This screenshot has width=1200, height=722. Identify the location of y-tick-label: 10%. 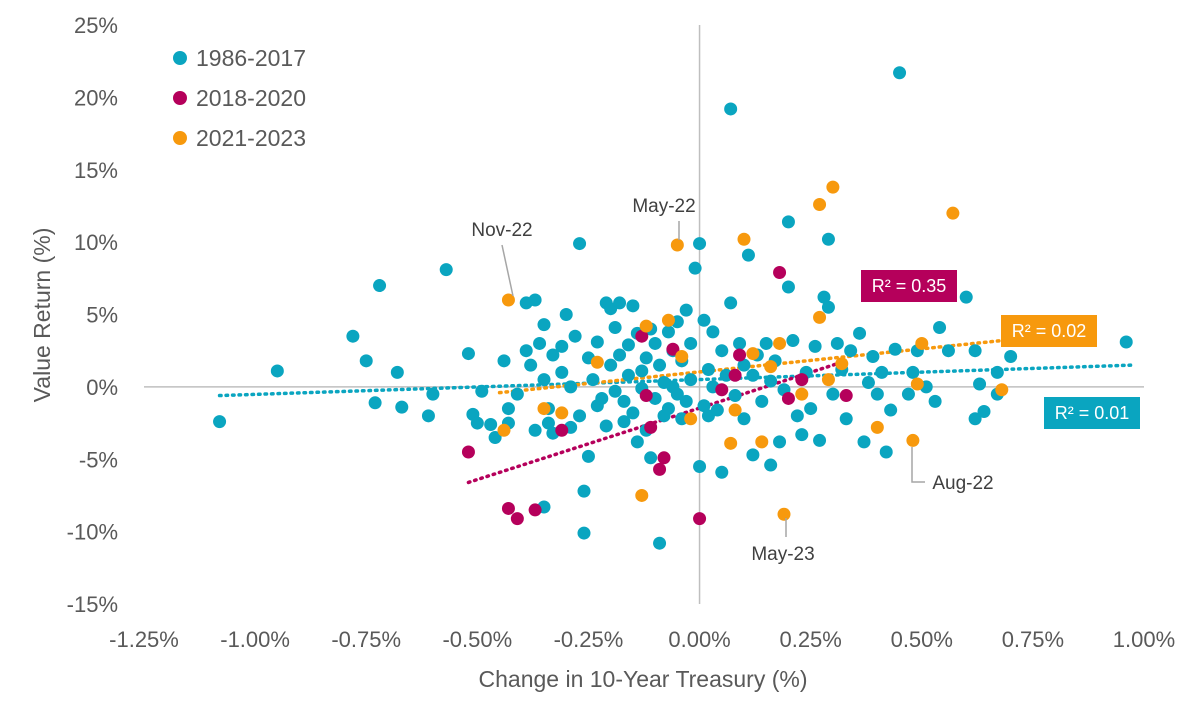
(96, 242).